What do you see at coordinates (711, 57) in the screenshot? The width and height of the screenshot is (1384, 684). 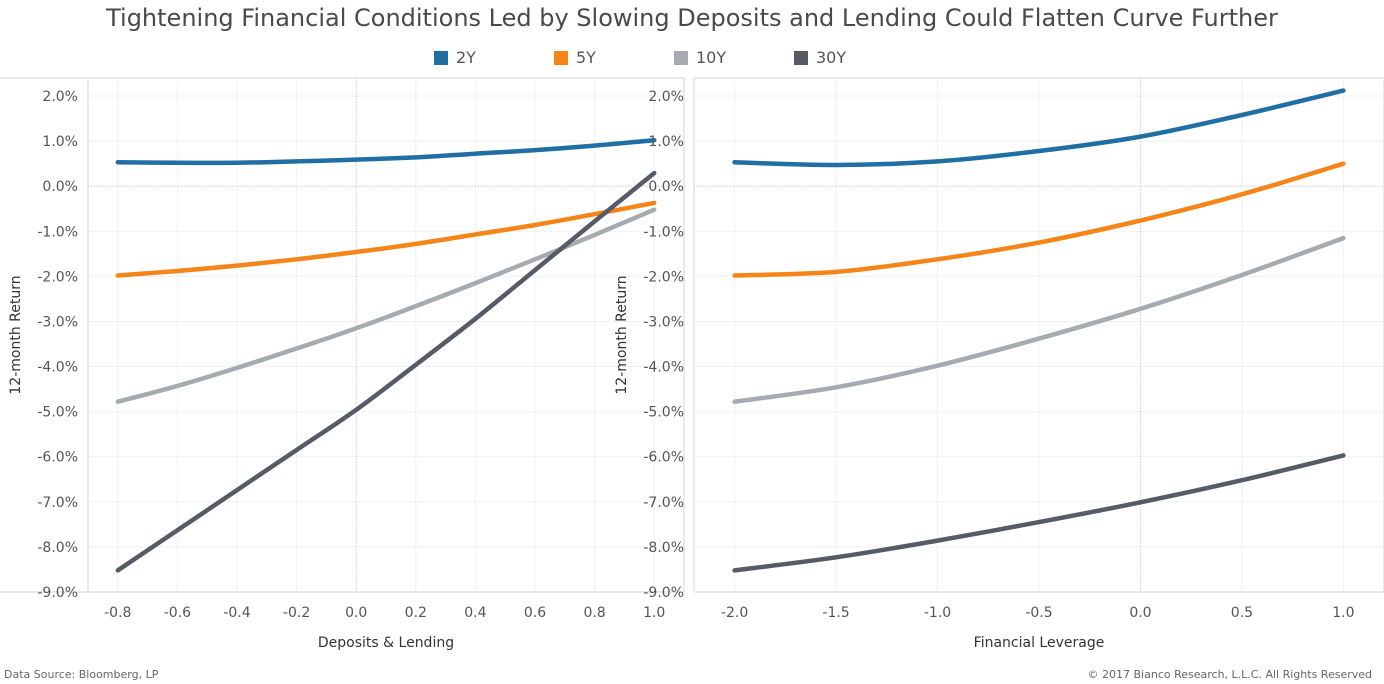 I see `legend-label-10y: 10Y` at bounding box center [711, 57].